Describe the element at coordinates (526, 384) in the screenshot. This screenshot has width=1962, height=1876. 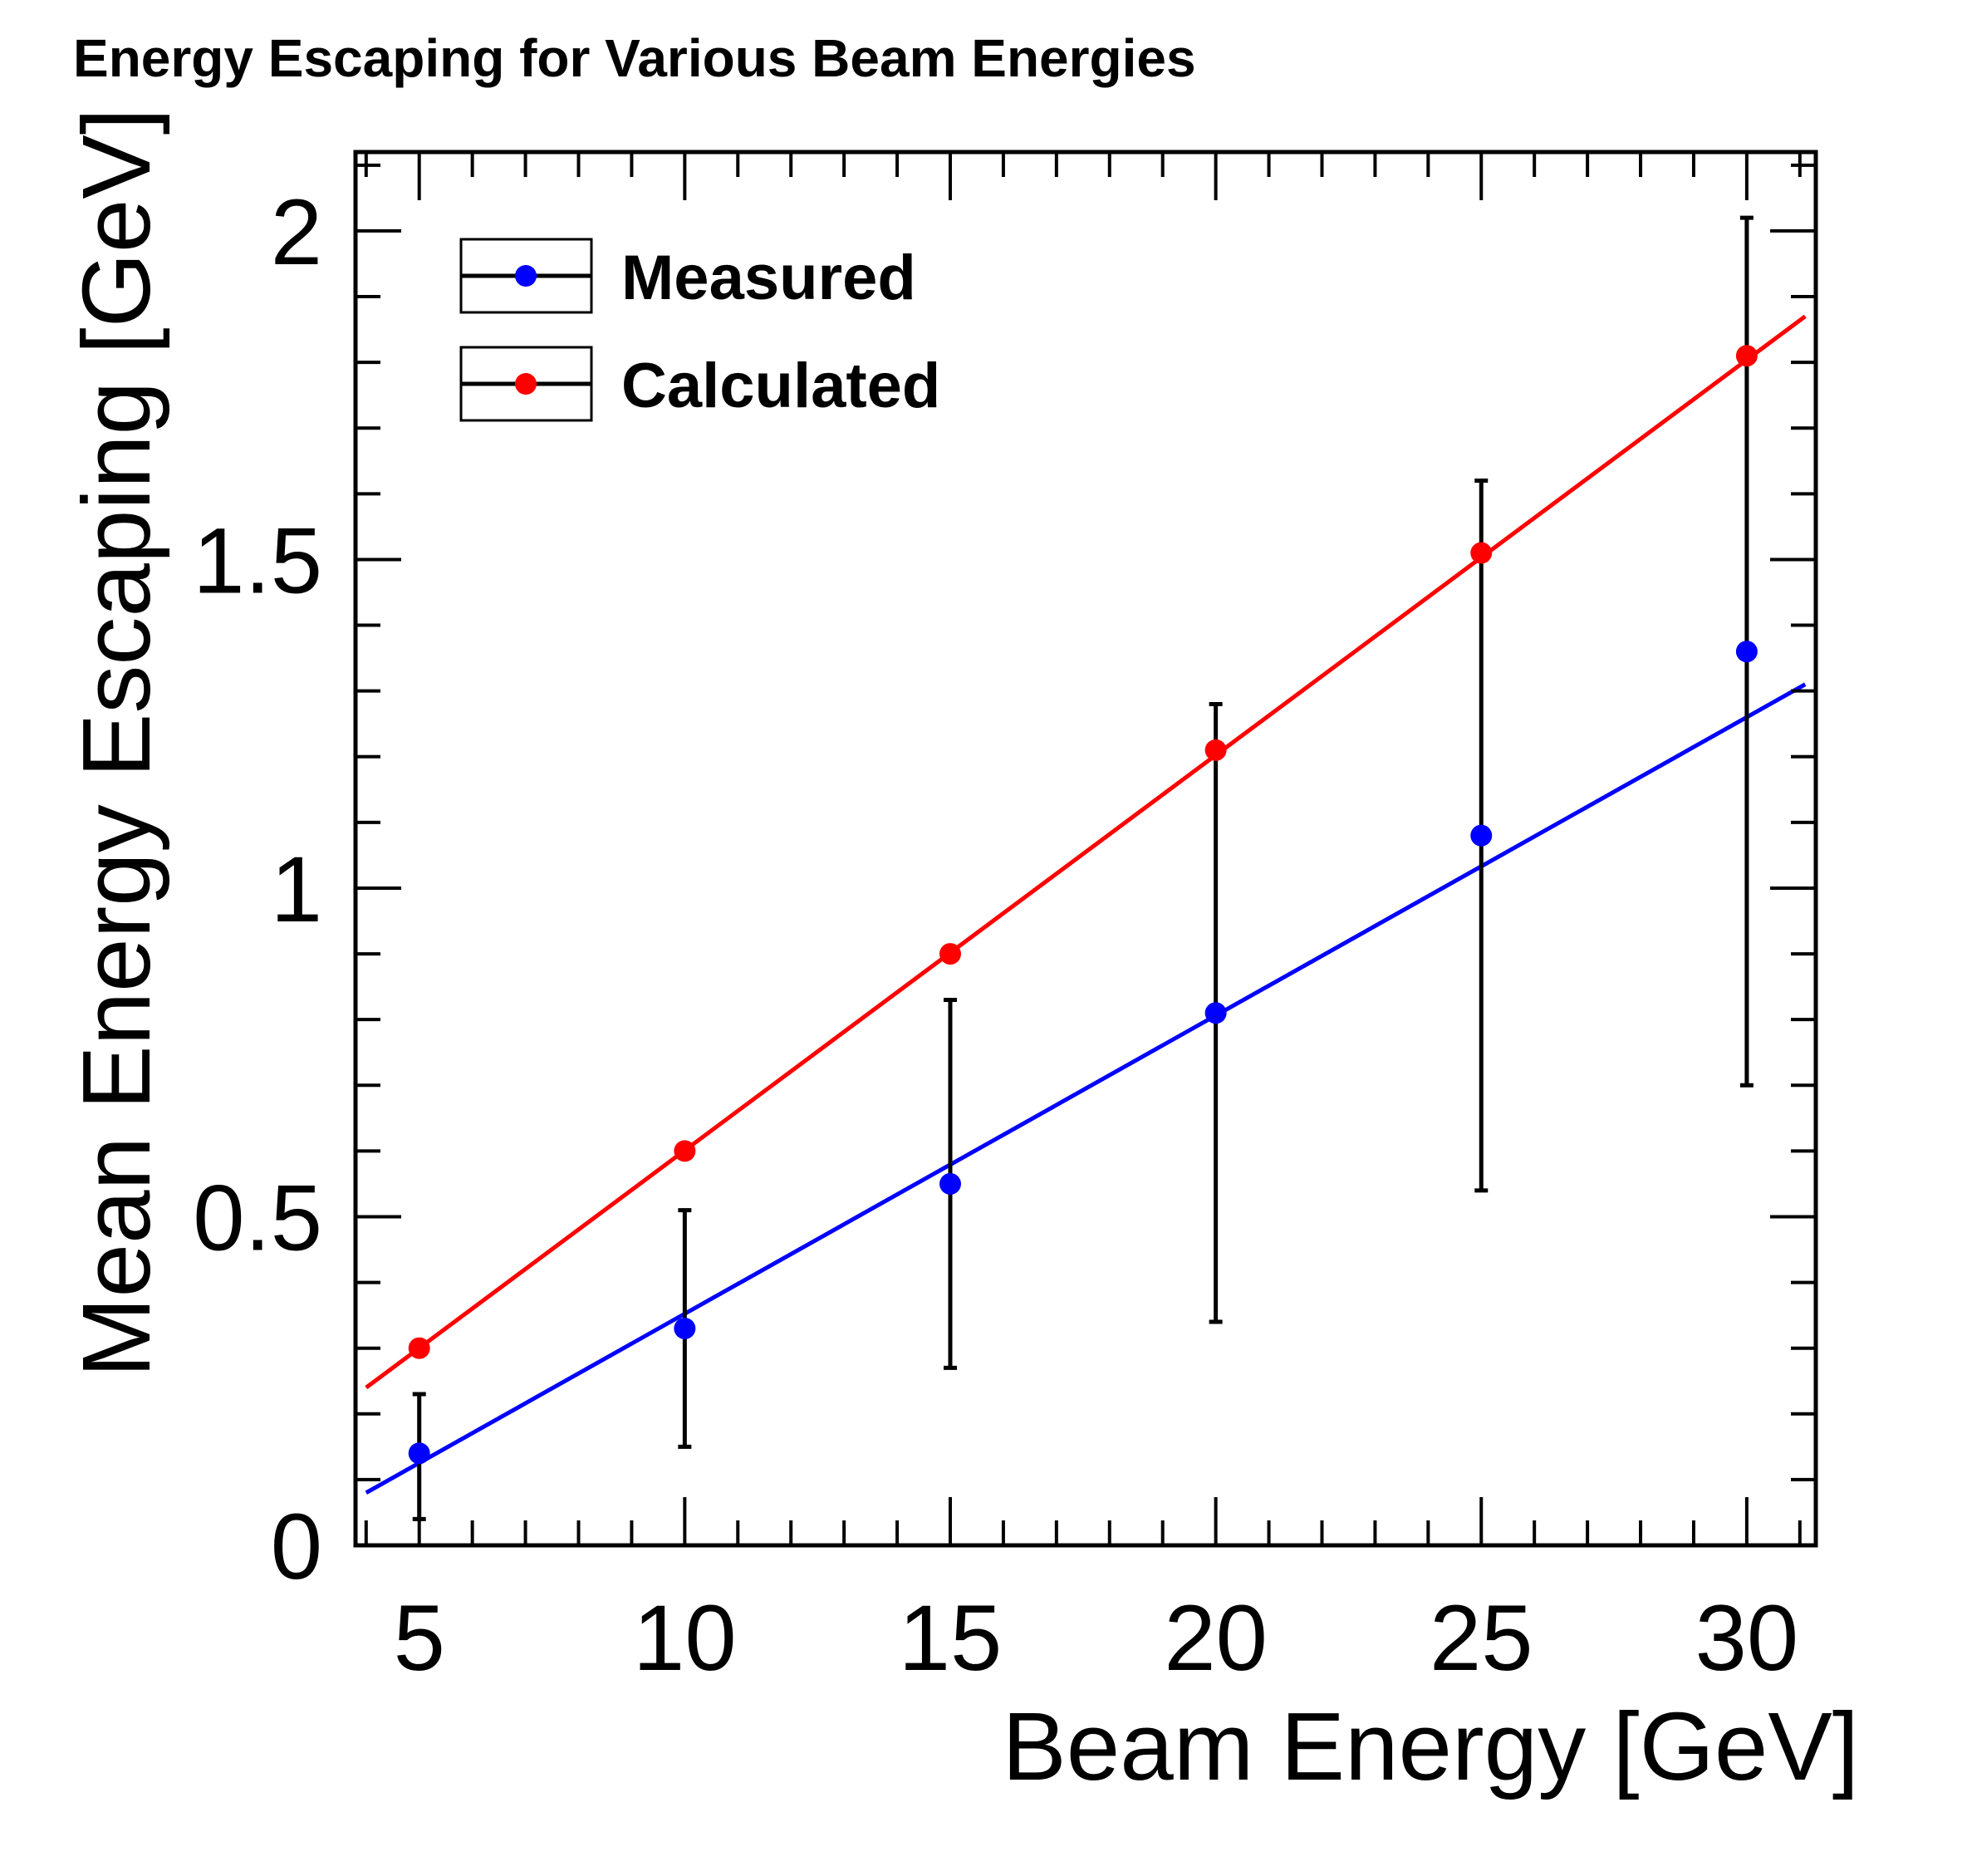
I see `legend-marker-calculated` at that location.